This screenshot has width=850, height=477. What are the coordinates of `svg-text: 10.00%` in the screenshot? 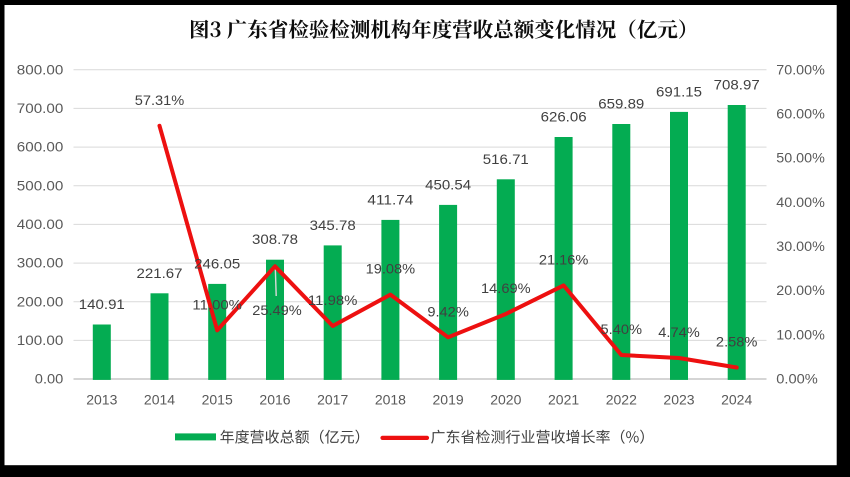 It's located at (800, 334).